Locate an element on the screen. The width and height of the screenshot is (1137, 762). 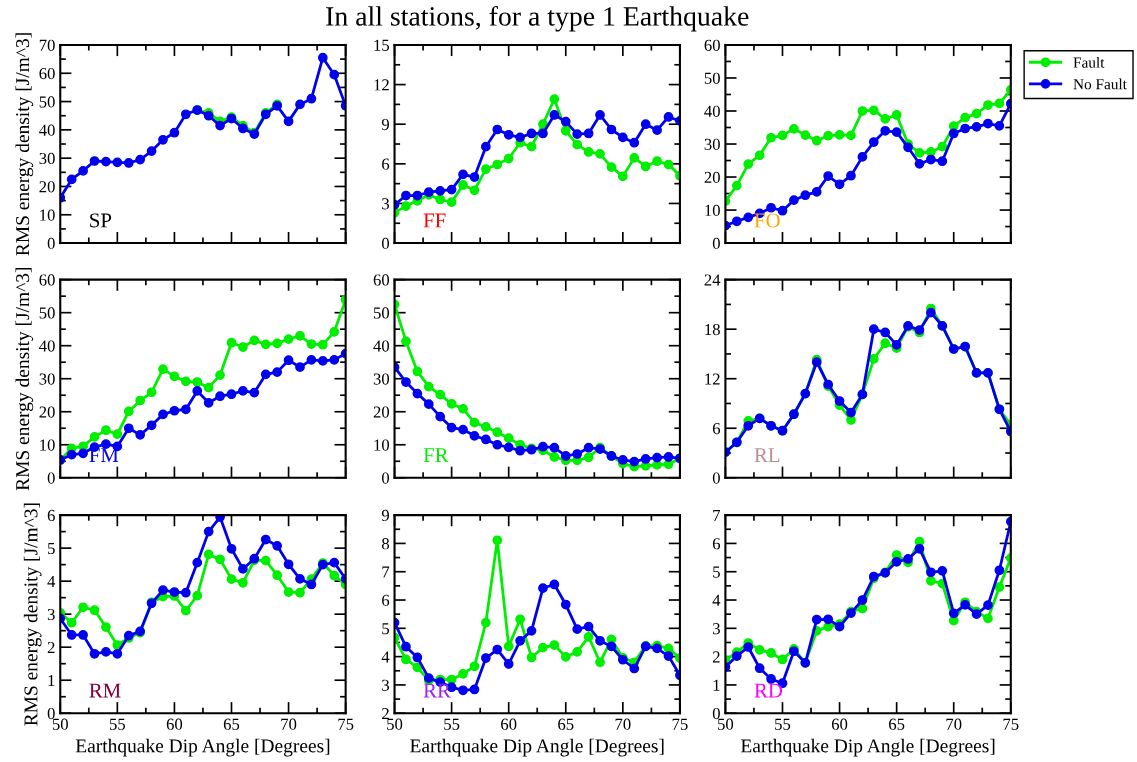
y-tick-label: 8 is located at coordinates (385, 544).